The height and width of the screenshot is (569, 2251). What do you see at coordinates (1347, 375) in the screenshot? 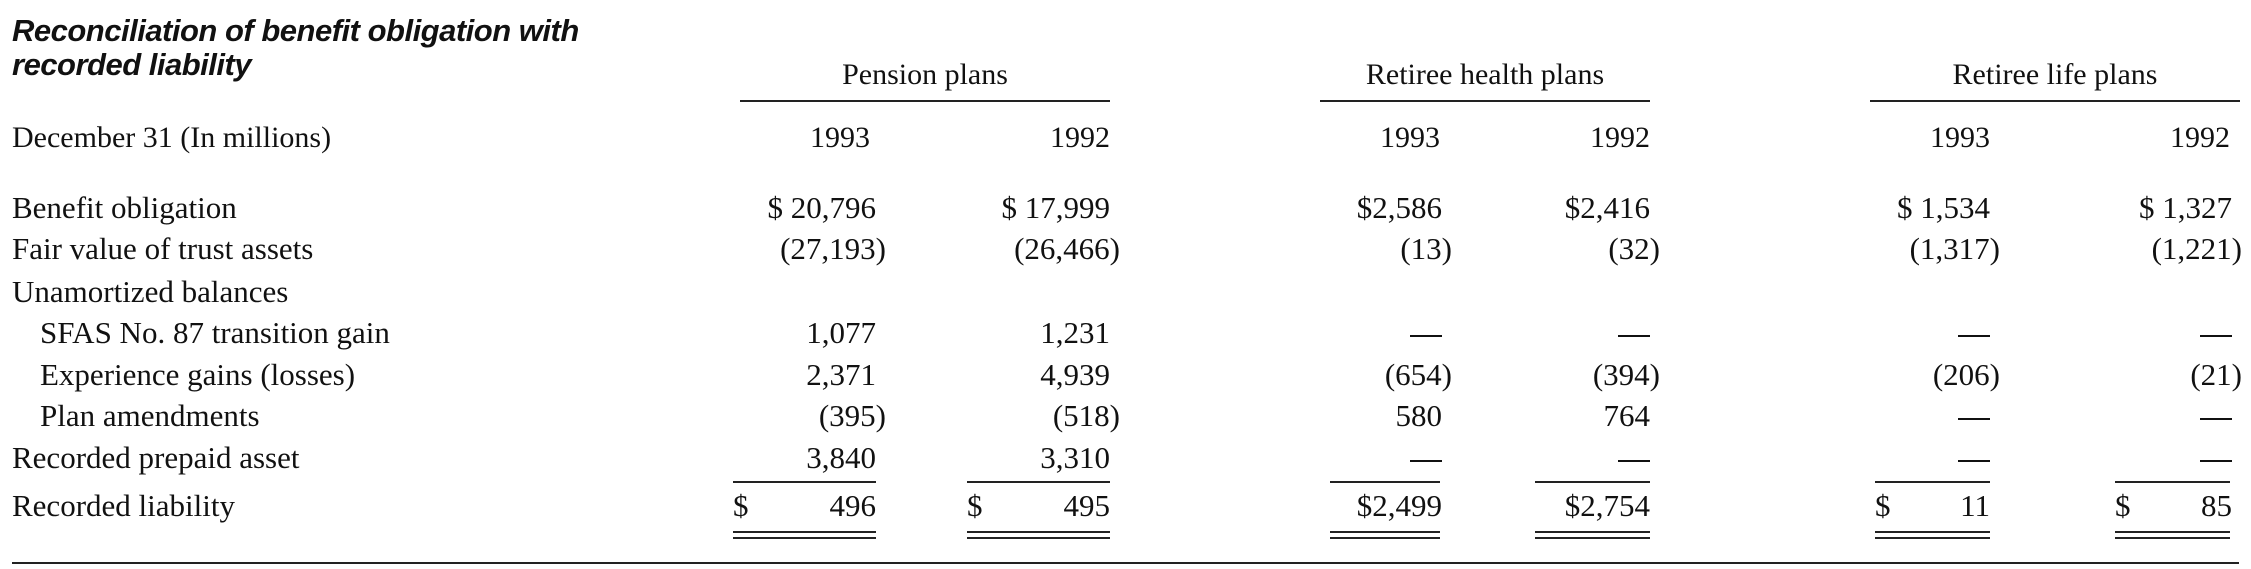
I see `table-cell: (654)` at bounding box center [1347, 375].